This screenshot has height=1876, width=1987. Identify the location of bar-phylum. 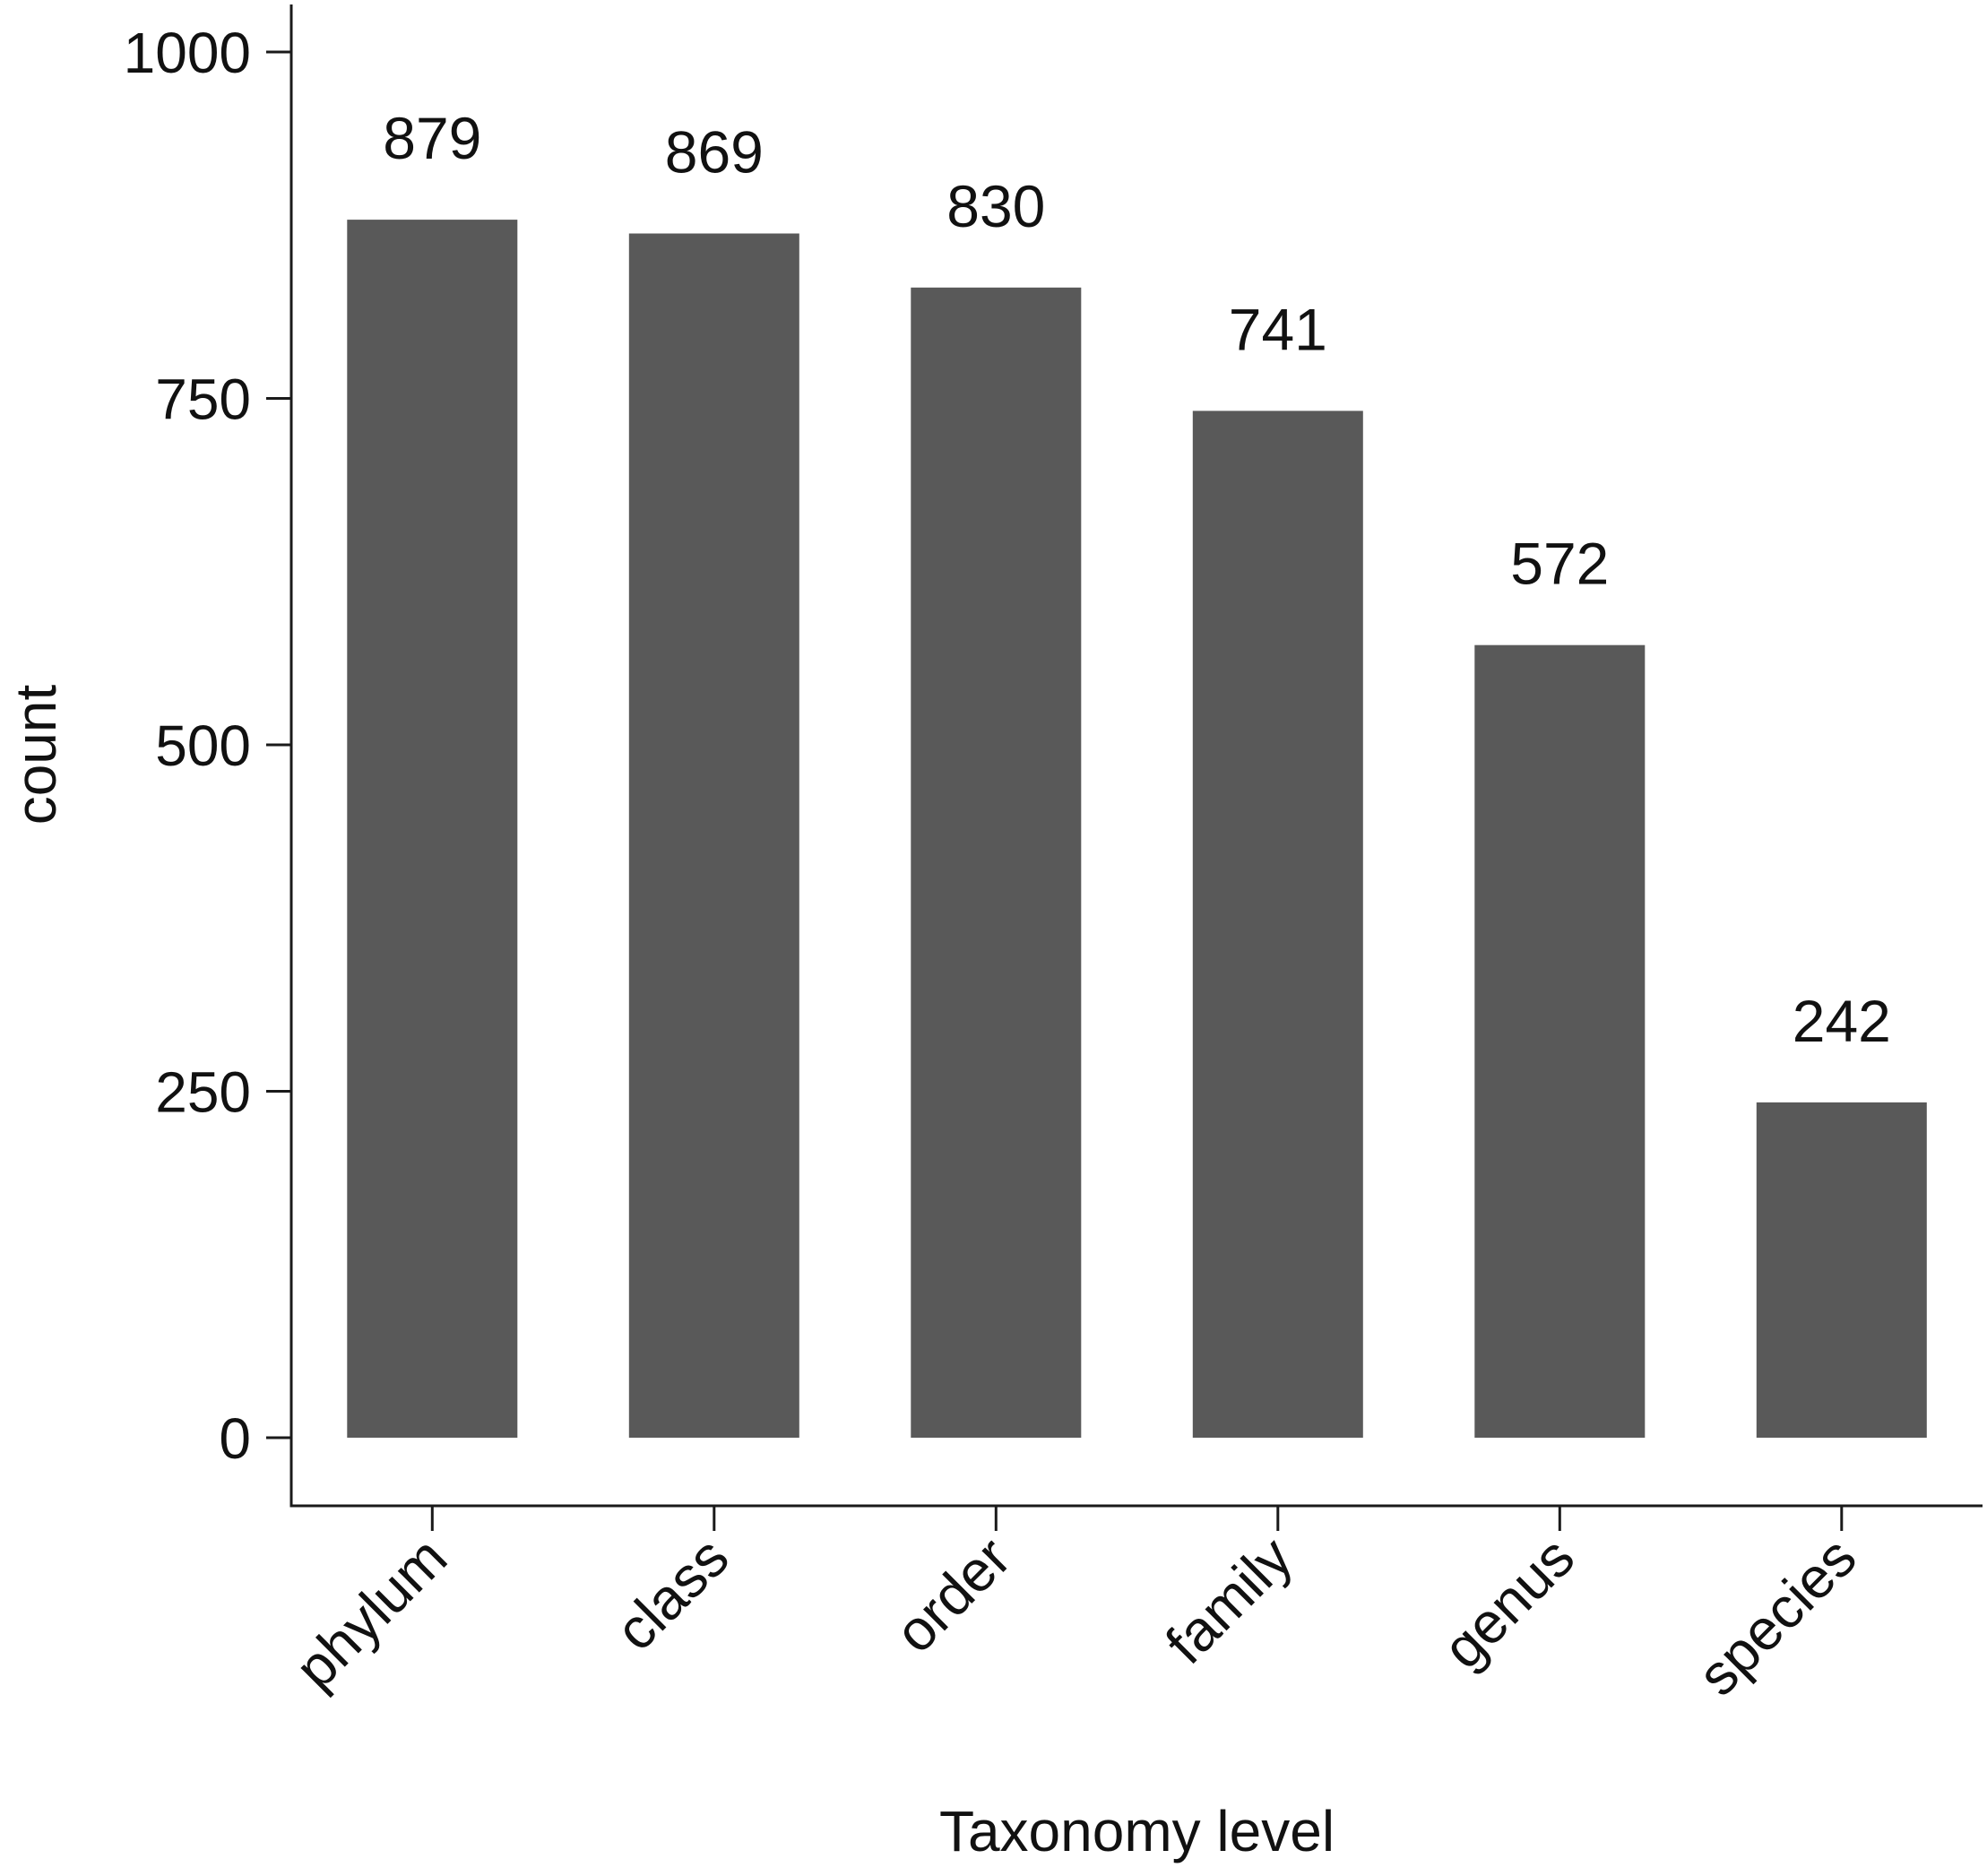
(433, 829).